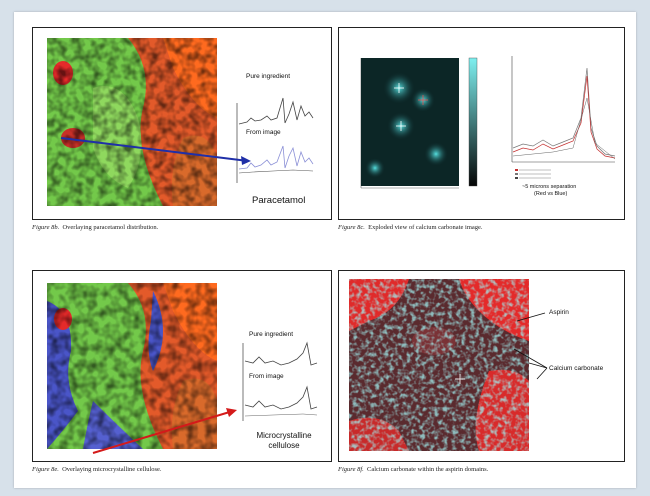 The height and width of the screenshot is (496, 650). Describe the element at coordinates (163, 432) in the screenshot. I see `arrow-red` at that location.